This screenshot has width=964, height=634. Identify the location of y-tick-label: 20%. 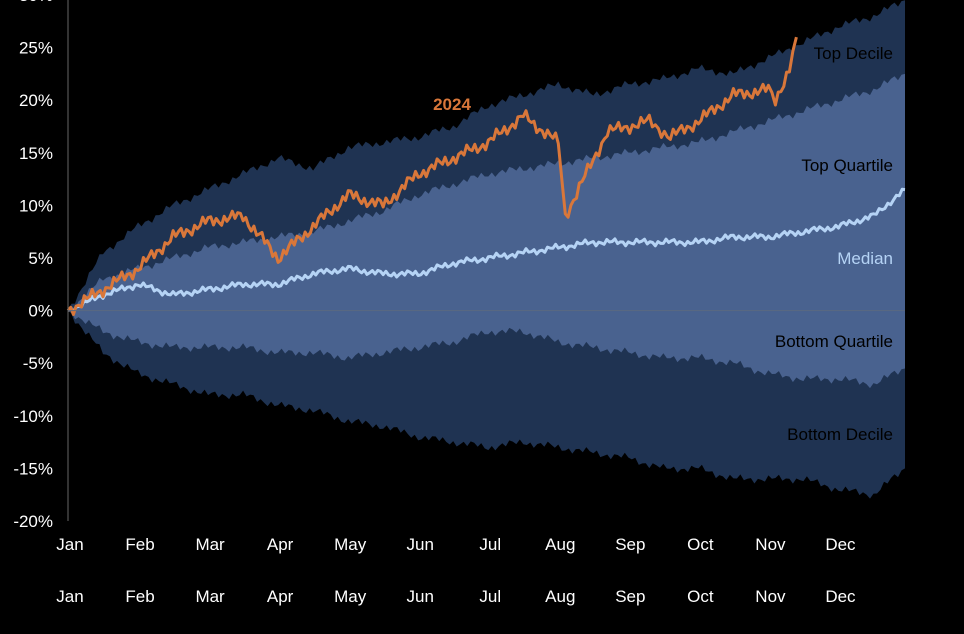
(36, 100).